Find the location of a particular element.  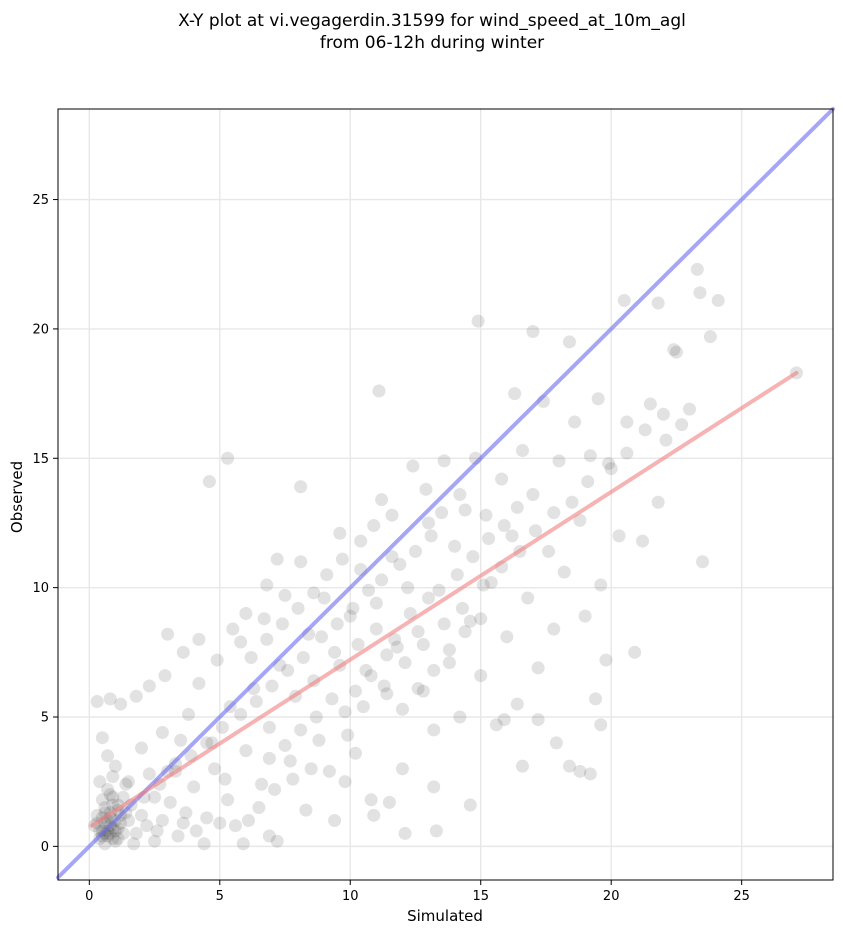

x-tick-label: 15 is located at coordinates (480, 896).